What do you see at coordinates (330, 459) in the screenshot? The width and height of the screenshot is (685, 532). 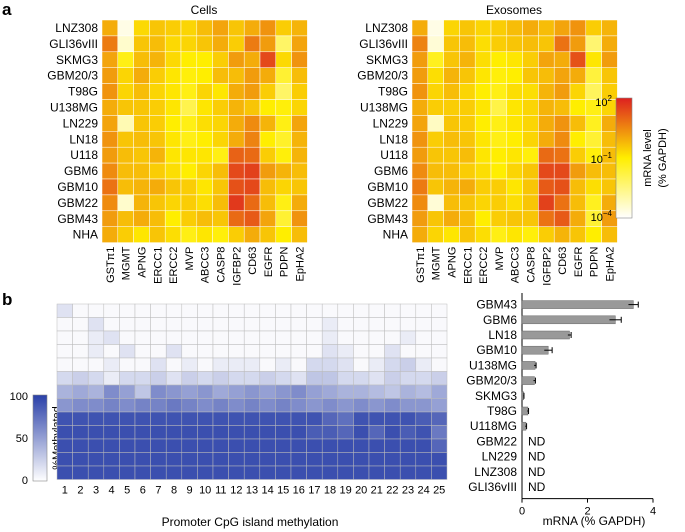 I see `meth-cell-r11-c18` at bounding box center [330, 459].